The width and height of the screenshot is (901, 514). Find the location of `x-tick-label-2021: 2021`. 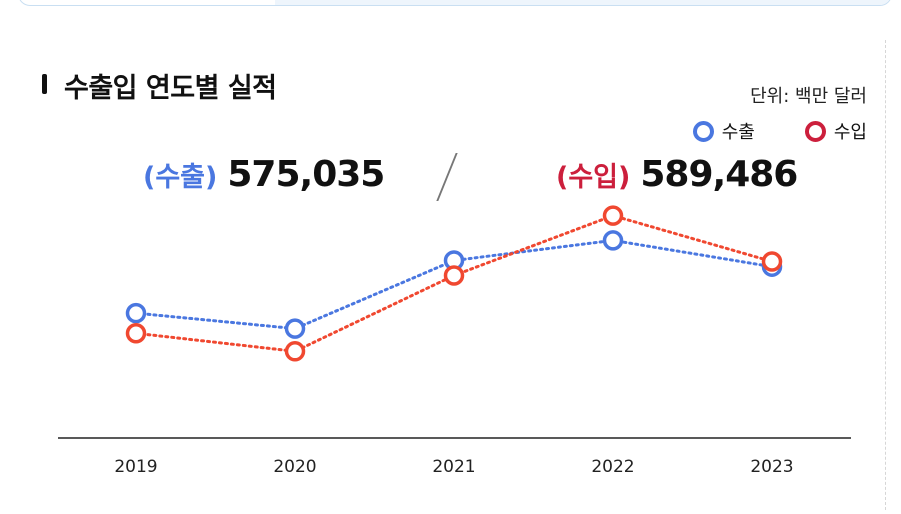

x-tick-label-2021: 2021 is located at coordinates (453, 467).